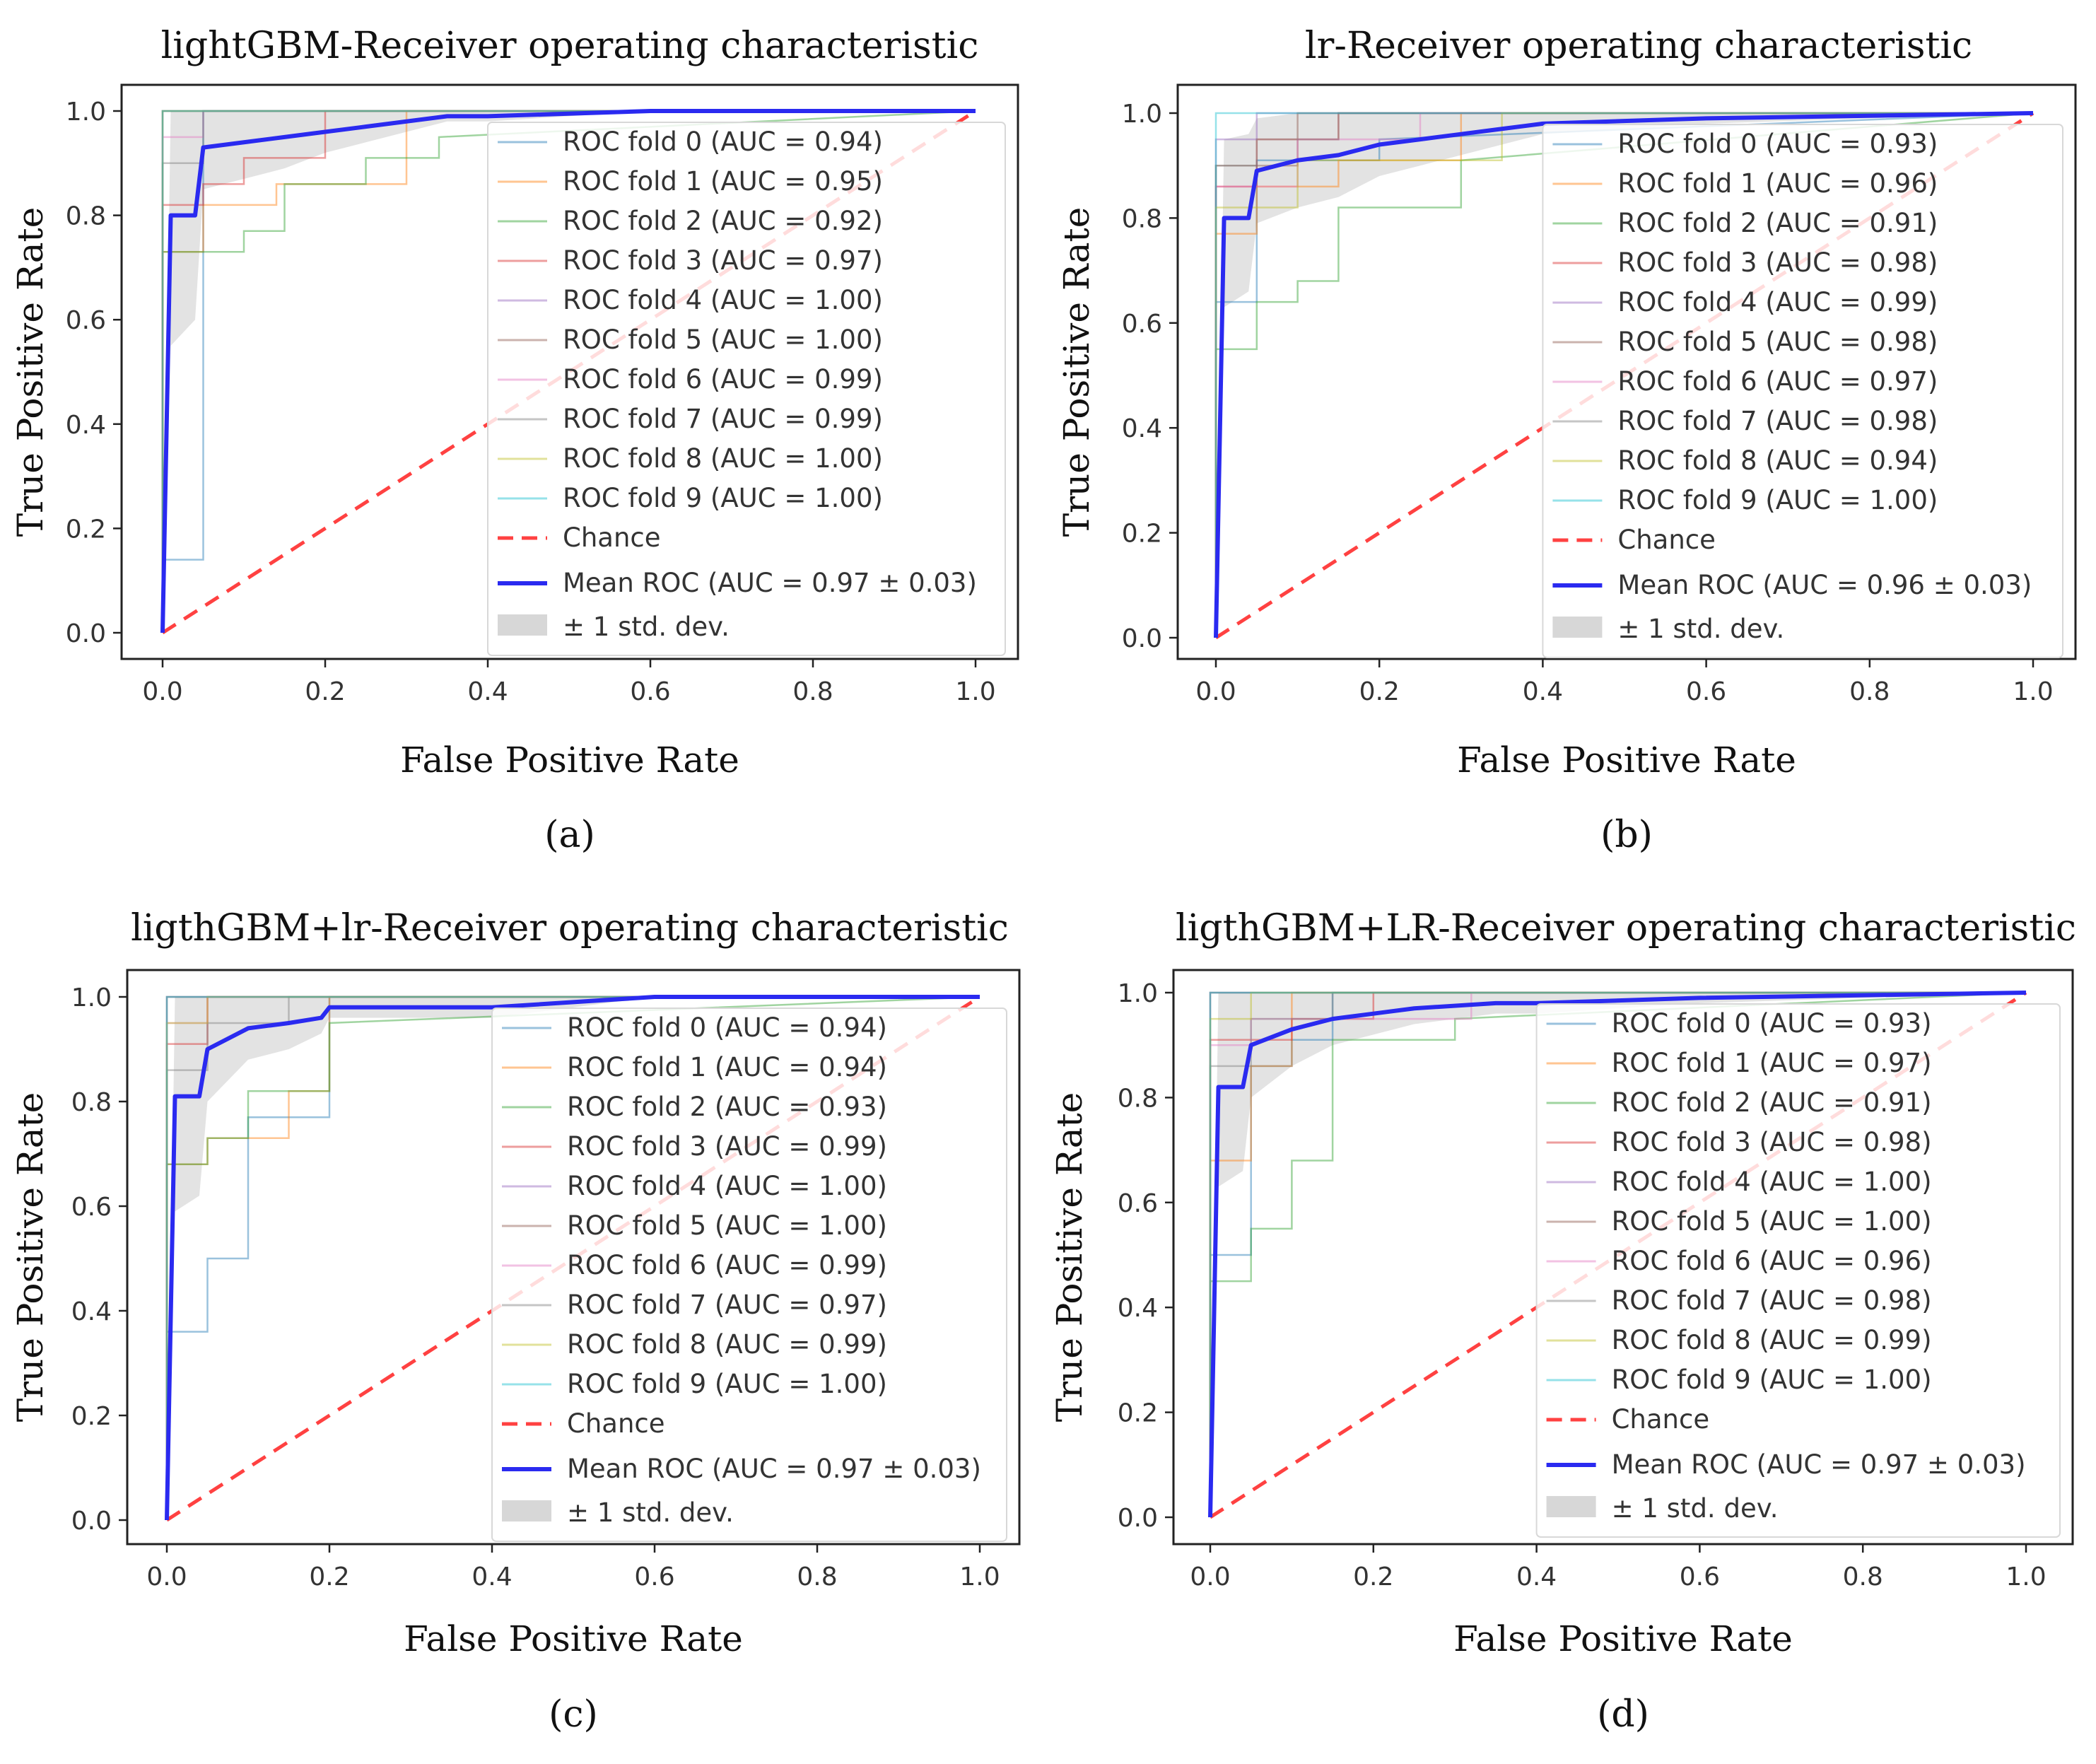  What do you see at coordinates (1142, 638) in the screenshot?
I see `y-tick-label: 0.0` at bounding box center [1142, 638].